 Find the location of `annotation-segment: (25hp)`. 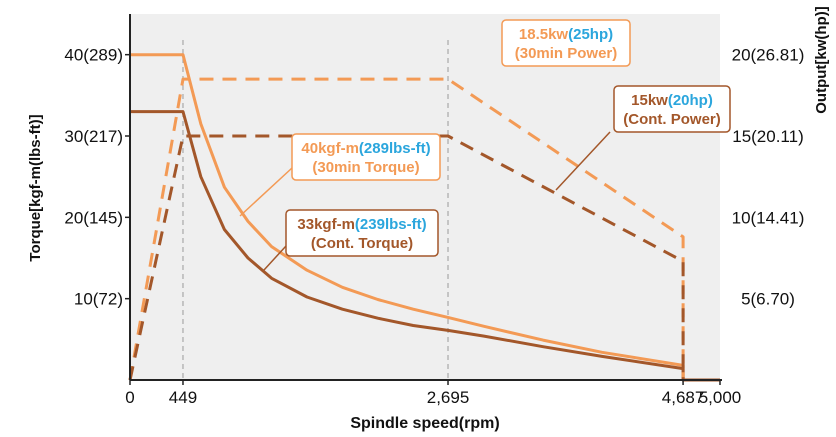

annotation-segment: (25hp) is located at coordinates (590, 34).